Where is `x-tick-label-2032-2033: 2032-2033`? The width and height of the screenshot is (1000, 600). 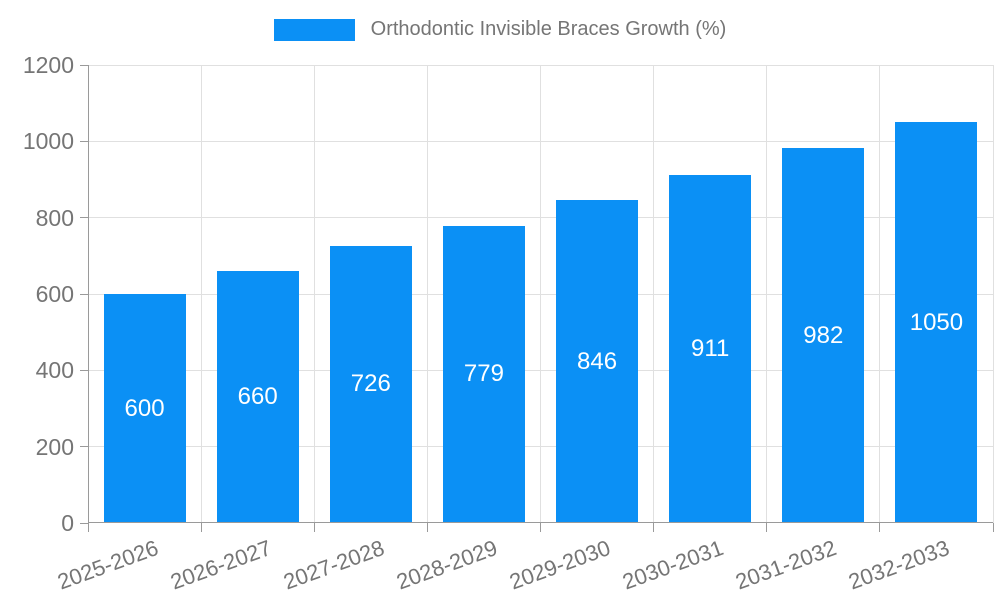 x-tick-label-2032-2033: 2032-2033 is located at coordinates (899, 565).